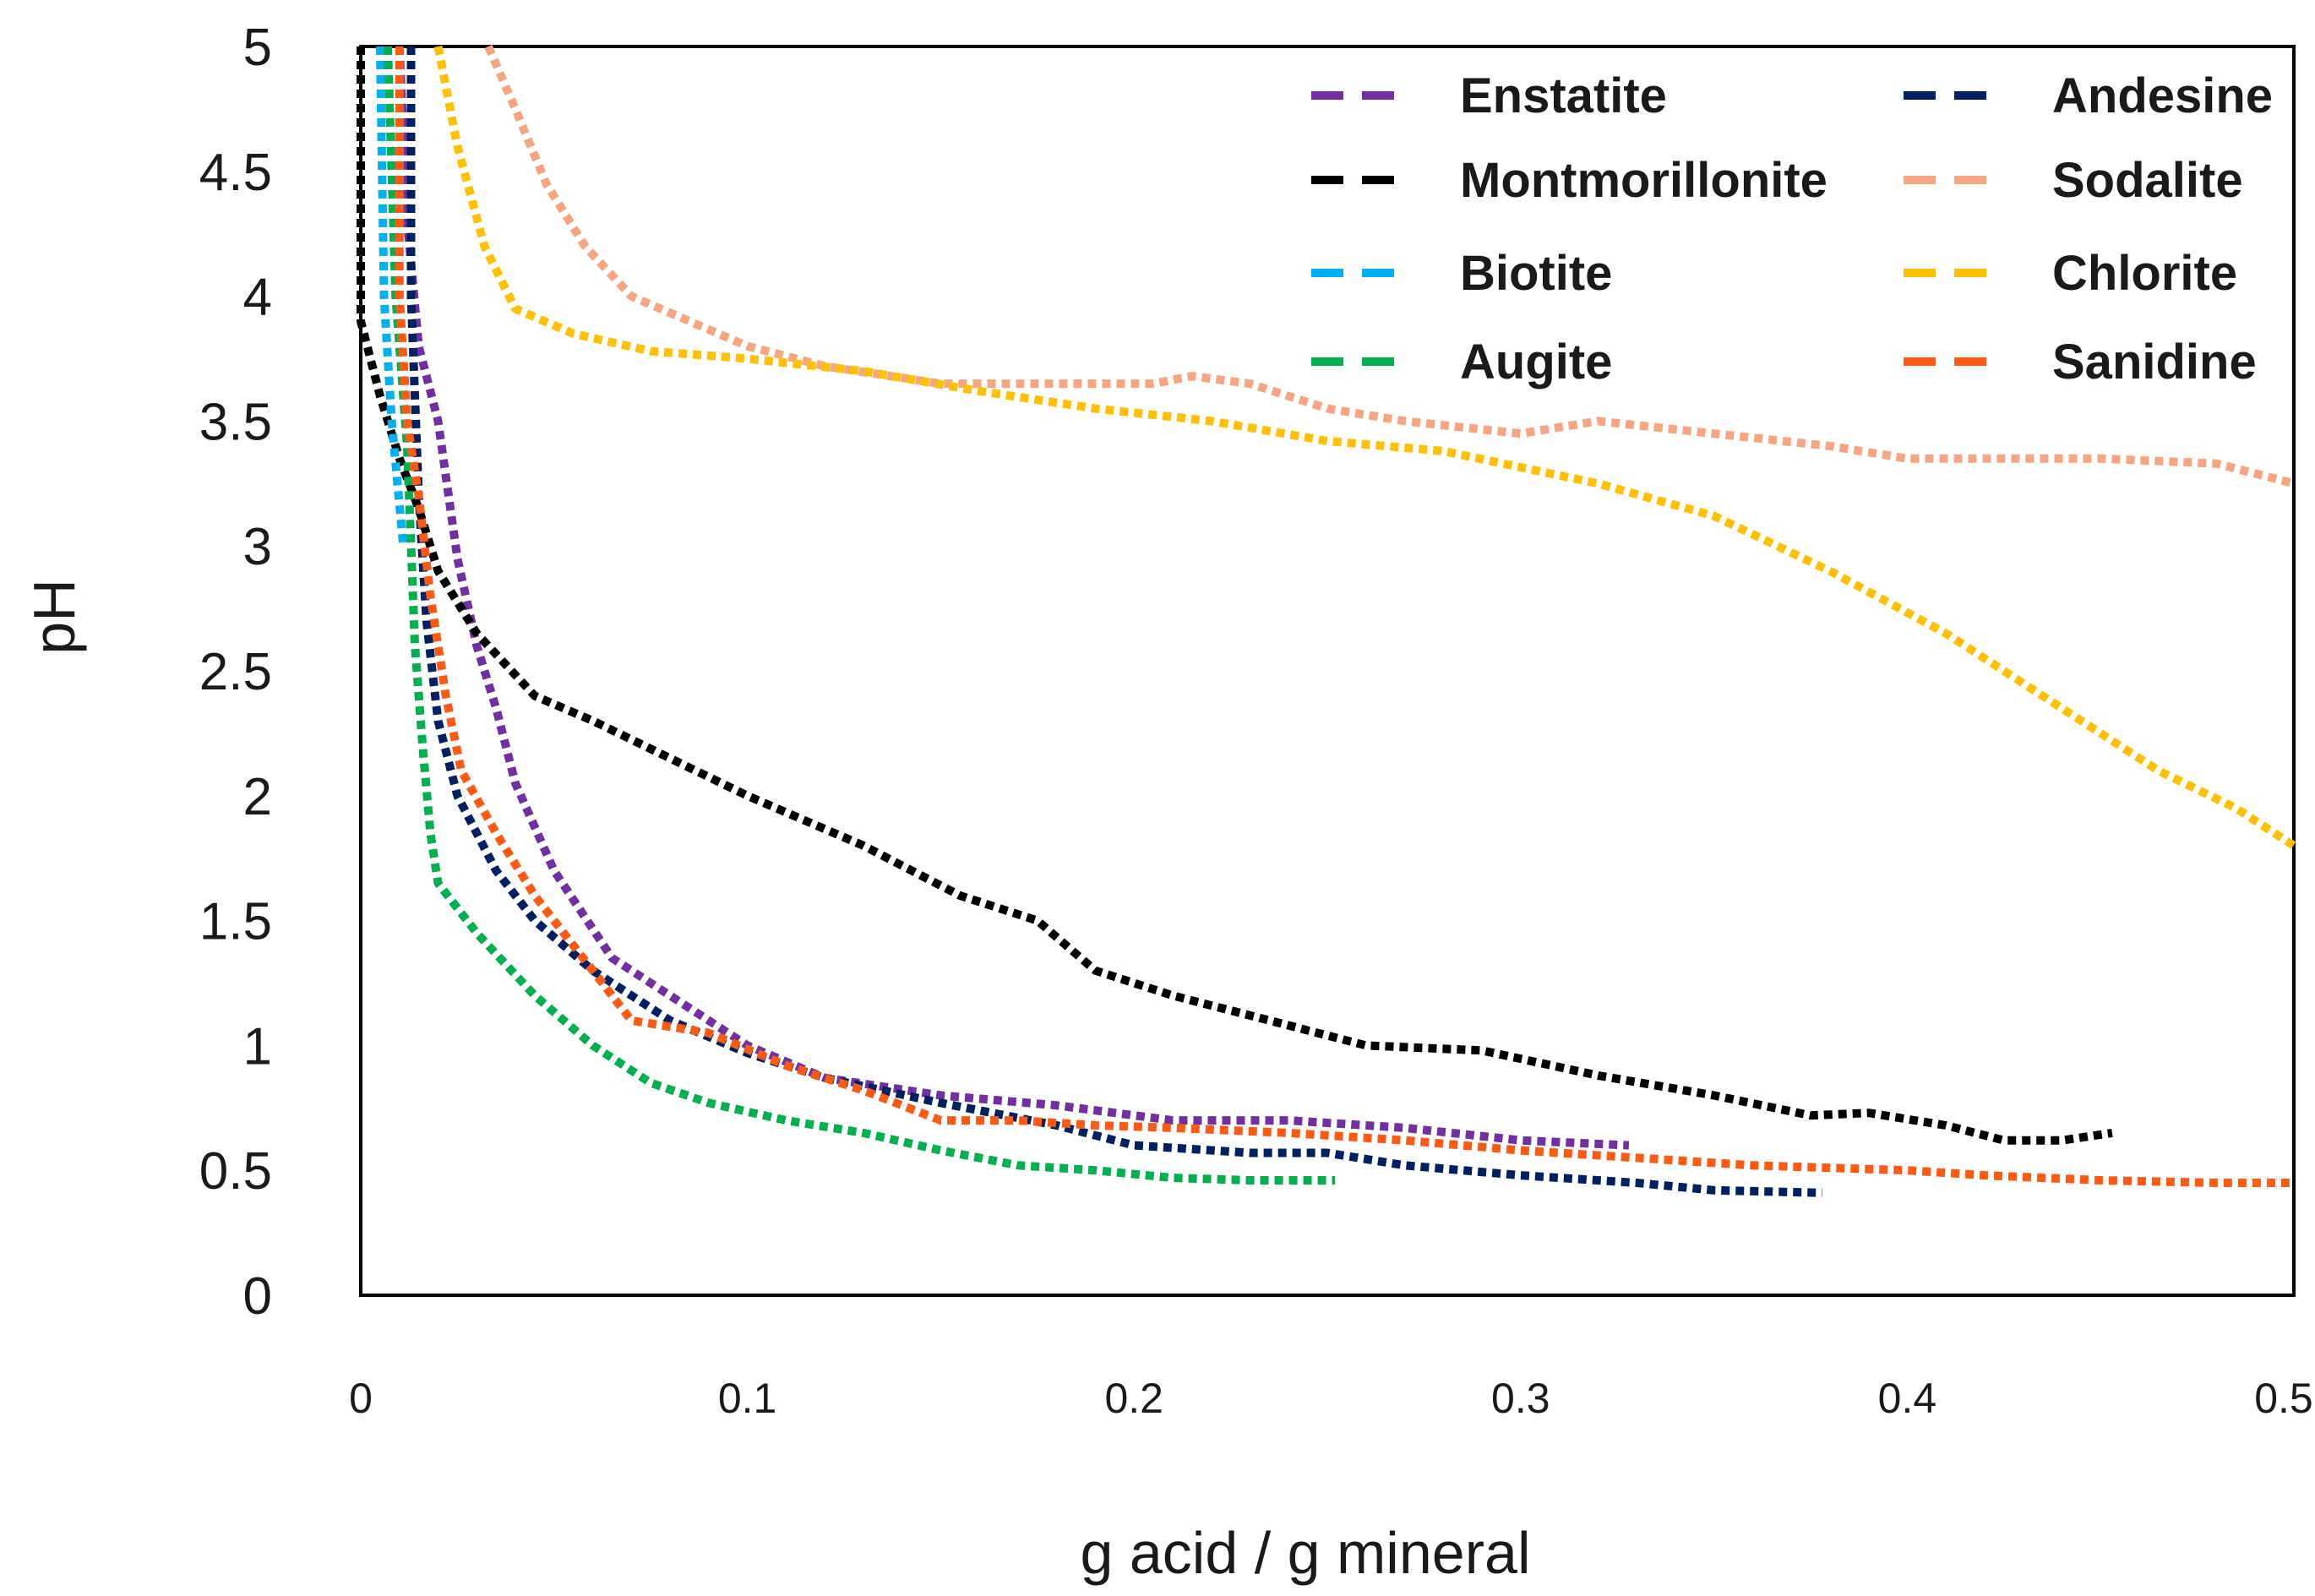 The image size is (2315, 1596). What do you see at coordinates (1563, 95) in the screenshot?
I see `legend-label-enstatite: Enstatite` at bounding box center [1563, 95].